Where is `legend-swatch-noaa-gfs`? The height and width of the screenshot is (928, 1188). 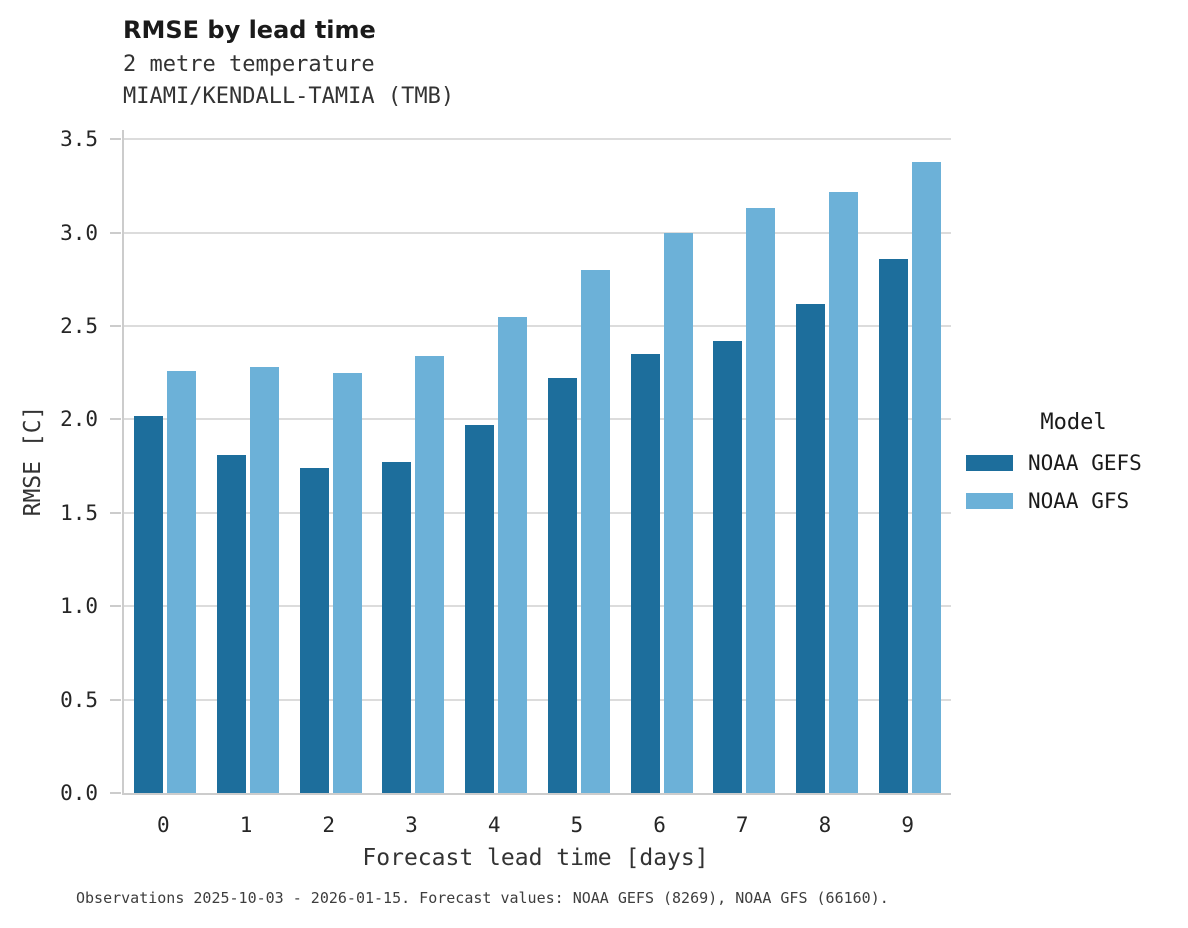
legend-swatch-noaa-gfs is located at coordinates (989, 501).